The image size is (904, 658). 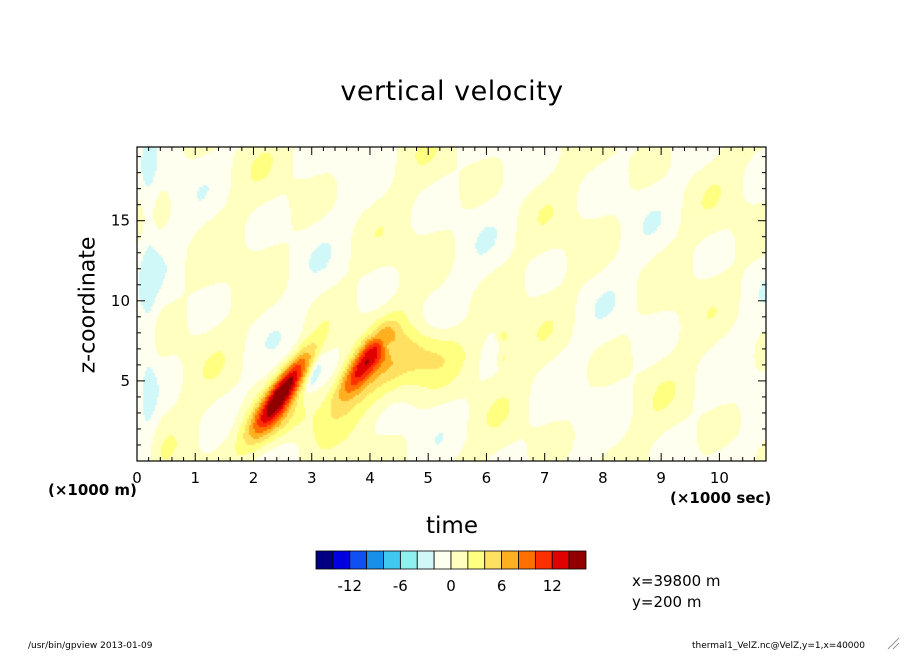 What do you see at coordinates (120, 221) in the screenshot?
I see `y-tick-label: 15` at bounding box center [120, 221].